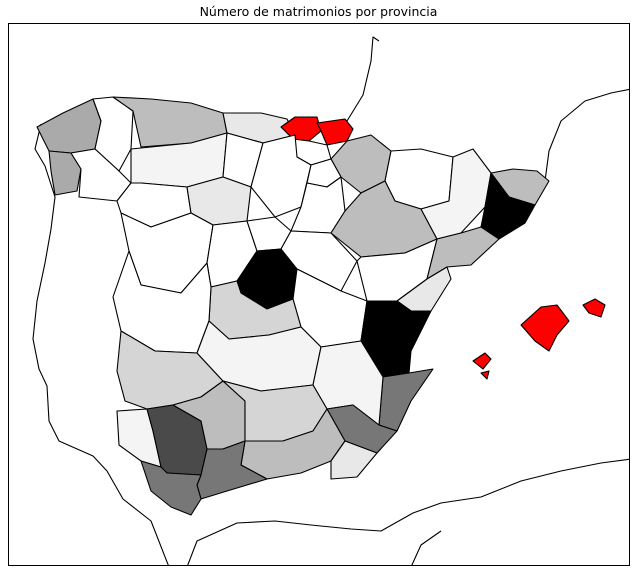 This screenshot has width=637, height=574. Describe the element at coordinates (318, 11) in the screenshot. I see `chart-title: Número de matrimonios por provincia` at that location.